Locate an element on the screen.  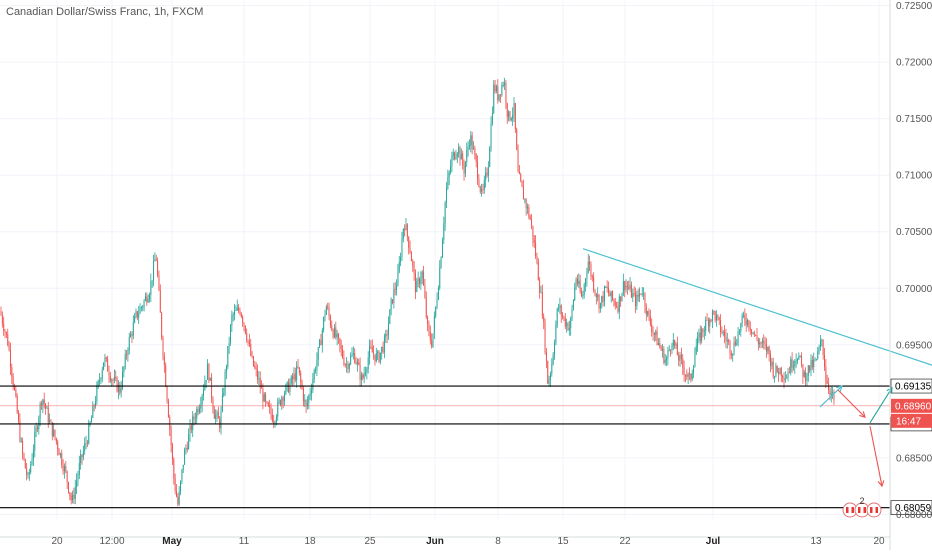
time-tick-label: May is located at coordinates (172, 541).